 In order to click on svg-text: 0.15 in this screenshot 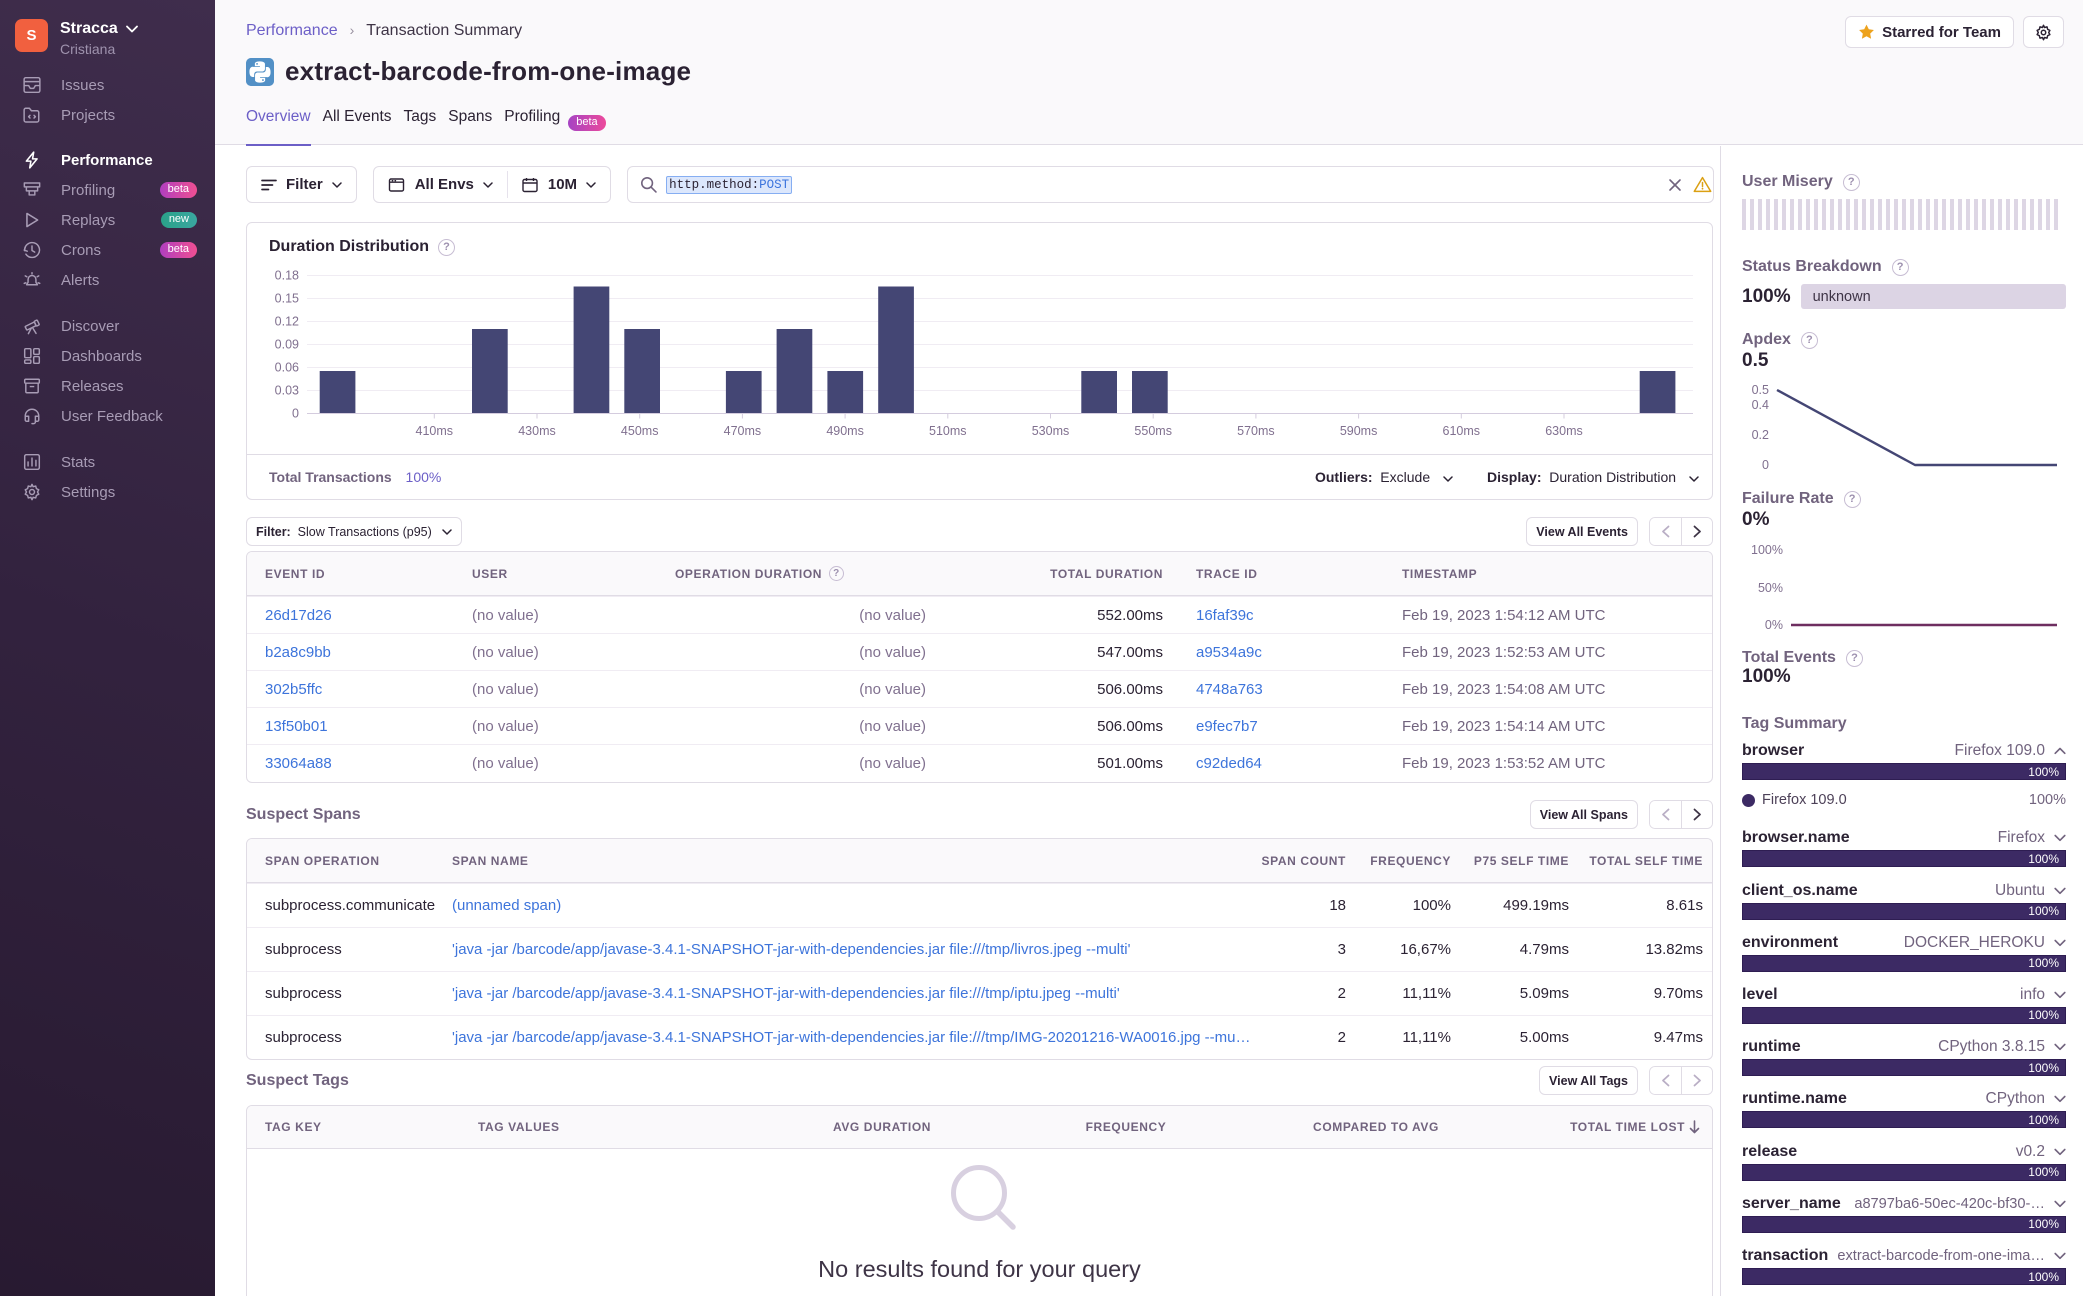, I will do `click(287, 299)`.